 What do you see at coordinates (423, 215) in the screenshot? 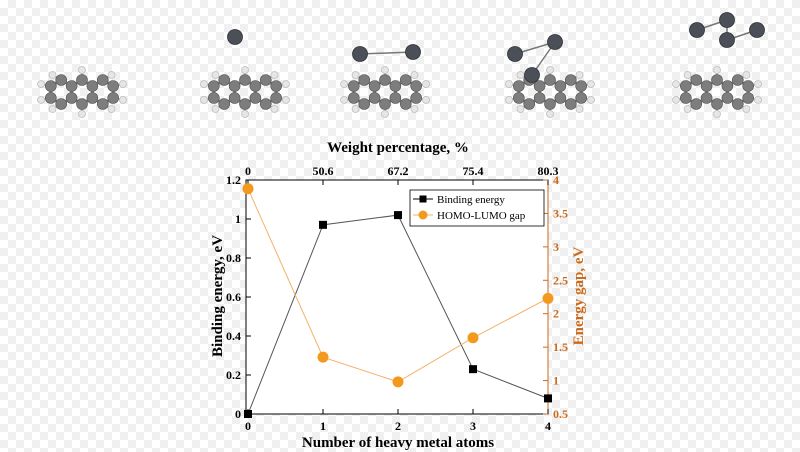
I see `legend-marker-gap` at bounding box center [423, 215].